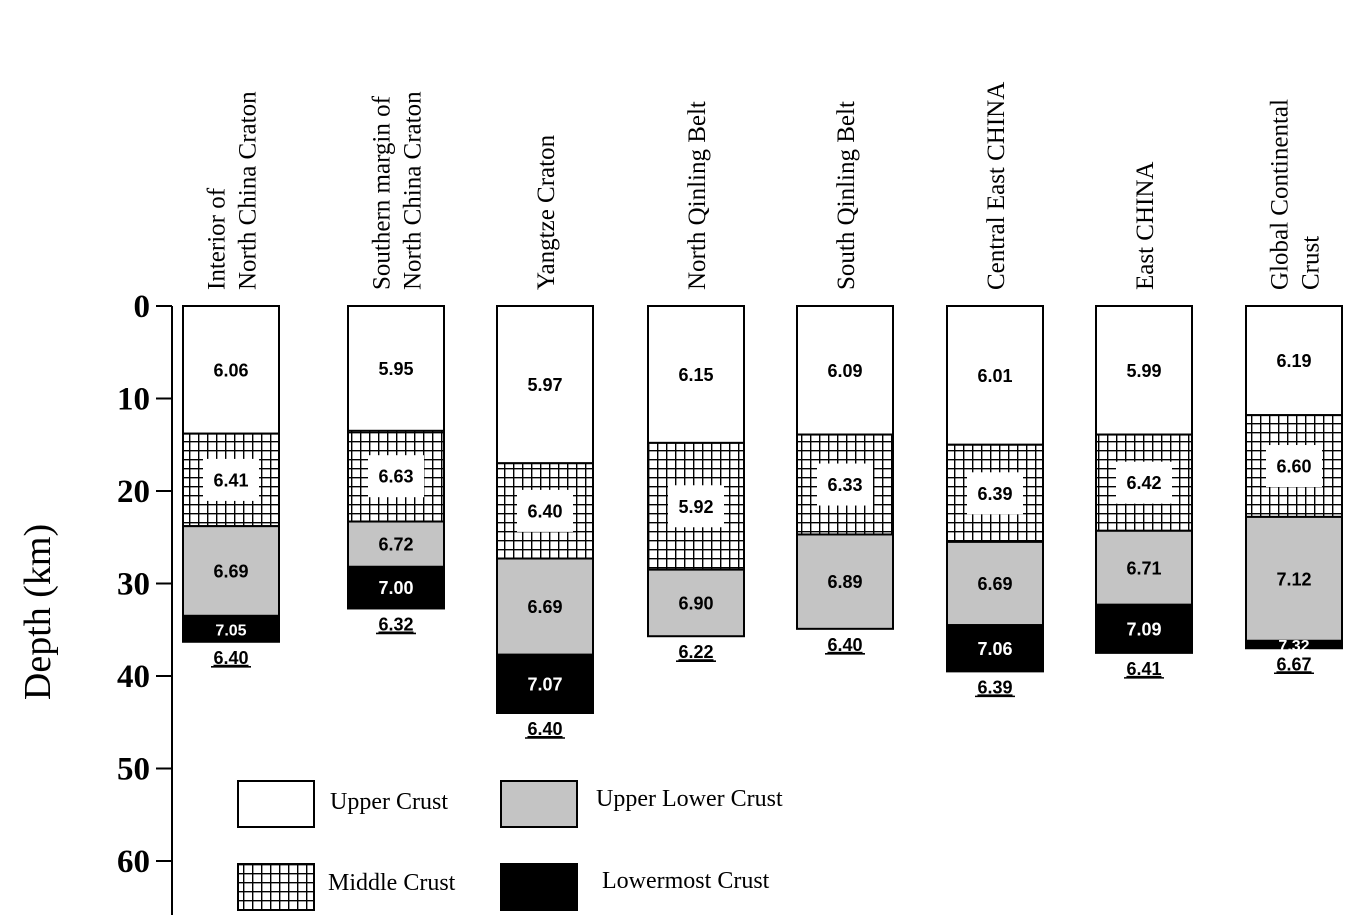  I want to click on layer-value-label: 6.71, so click(1143, 568).